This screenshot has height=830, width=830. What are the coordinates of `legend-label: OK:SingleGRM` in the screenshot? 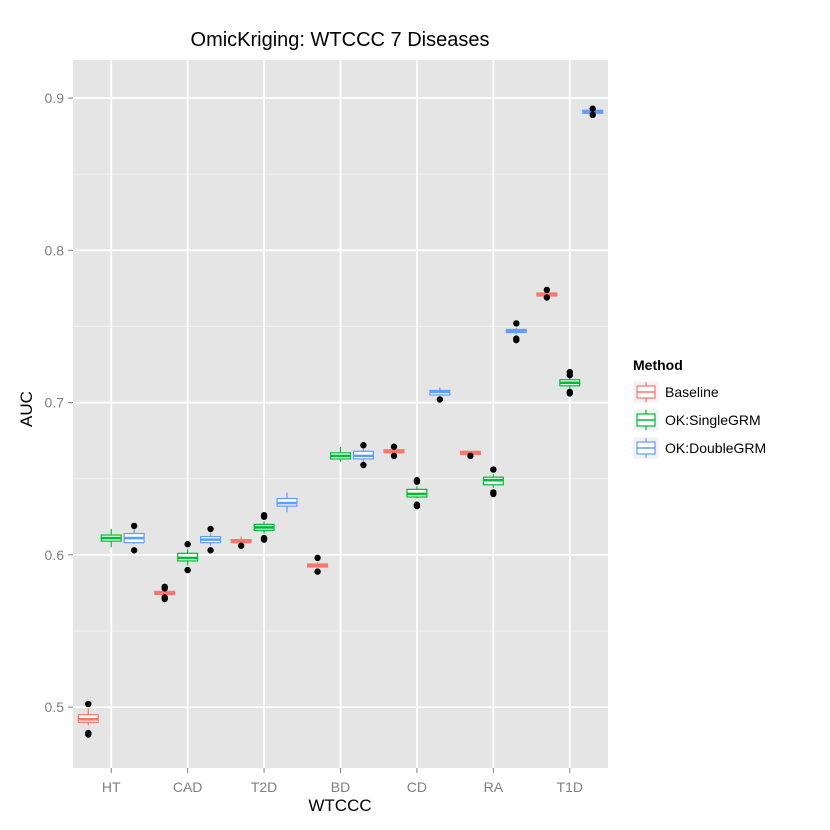 It's located at (713, 420).